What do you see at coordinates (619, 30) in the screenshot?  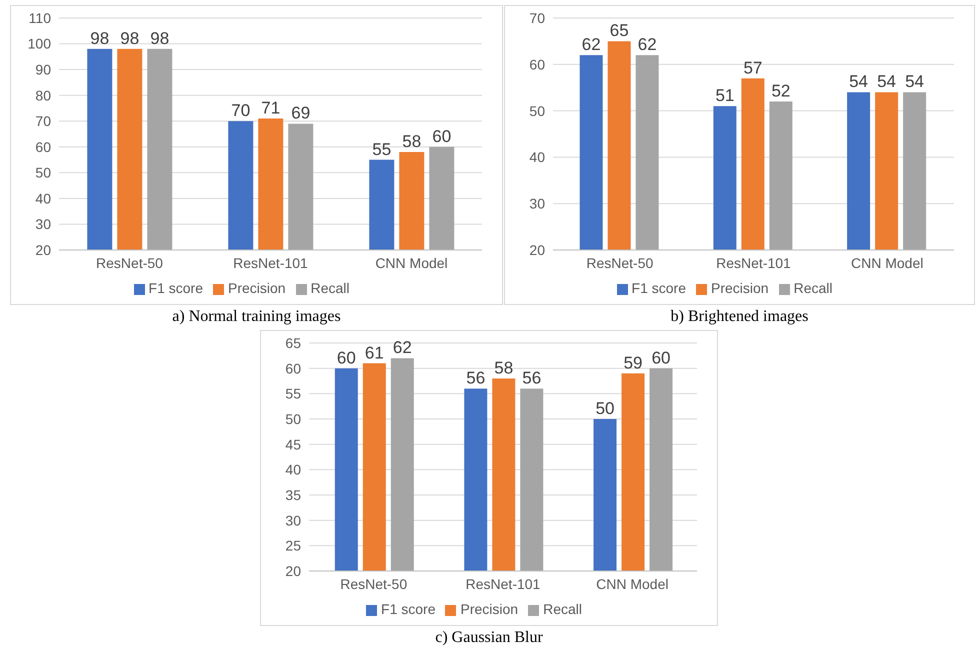 I see `data-label: 65` at bounding box center [619, 30].